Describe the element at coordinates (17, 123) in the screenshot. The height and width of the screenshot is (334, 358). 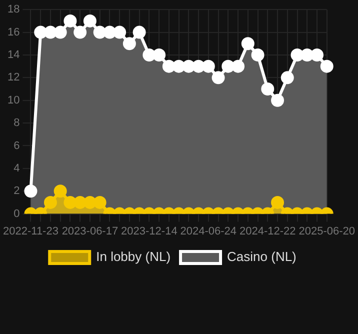
I see `y-tick-label: 8` at that location.